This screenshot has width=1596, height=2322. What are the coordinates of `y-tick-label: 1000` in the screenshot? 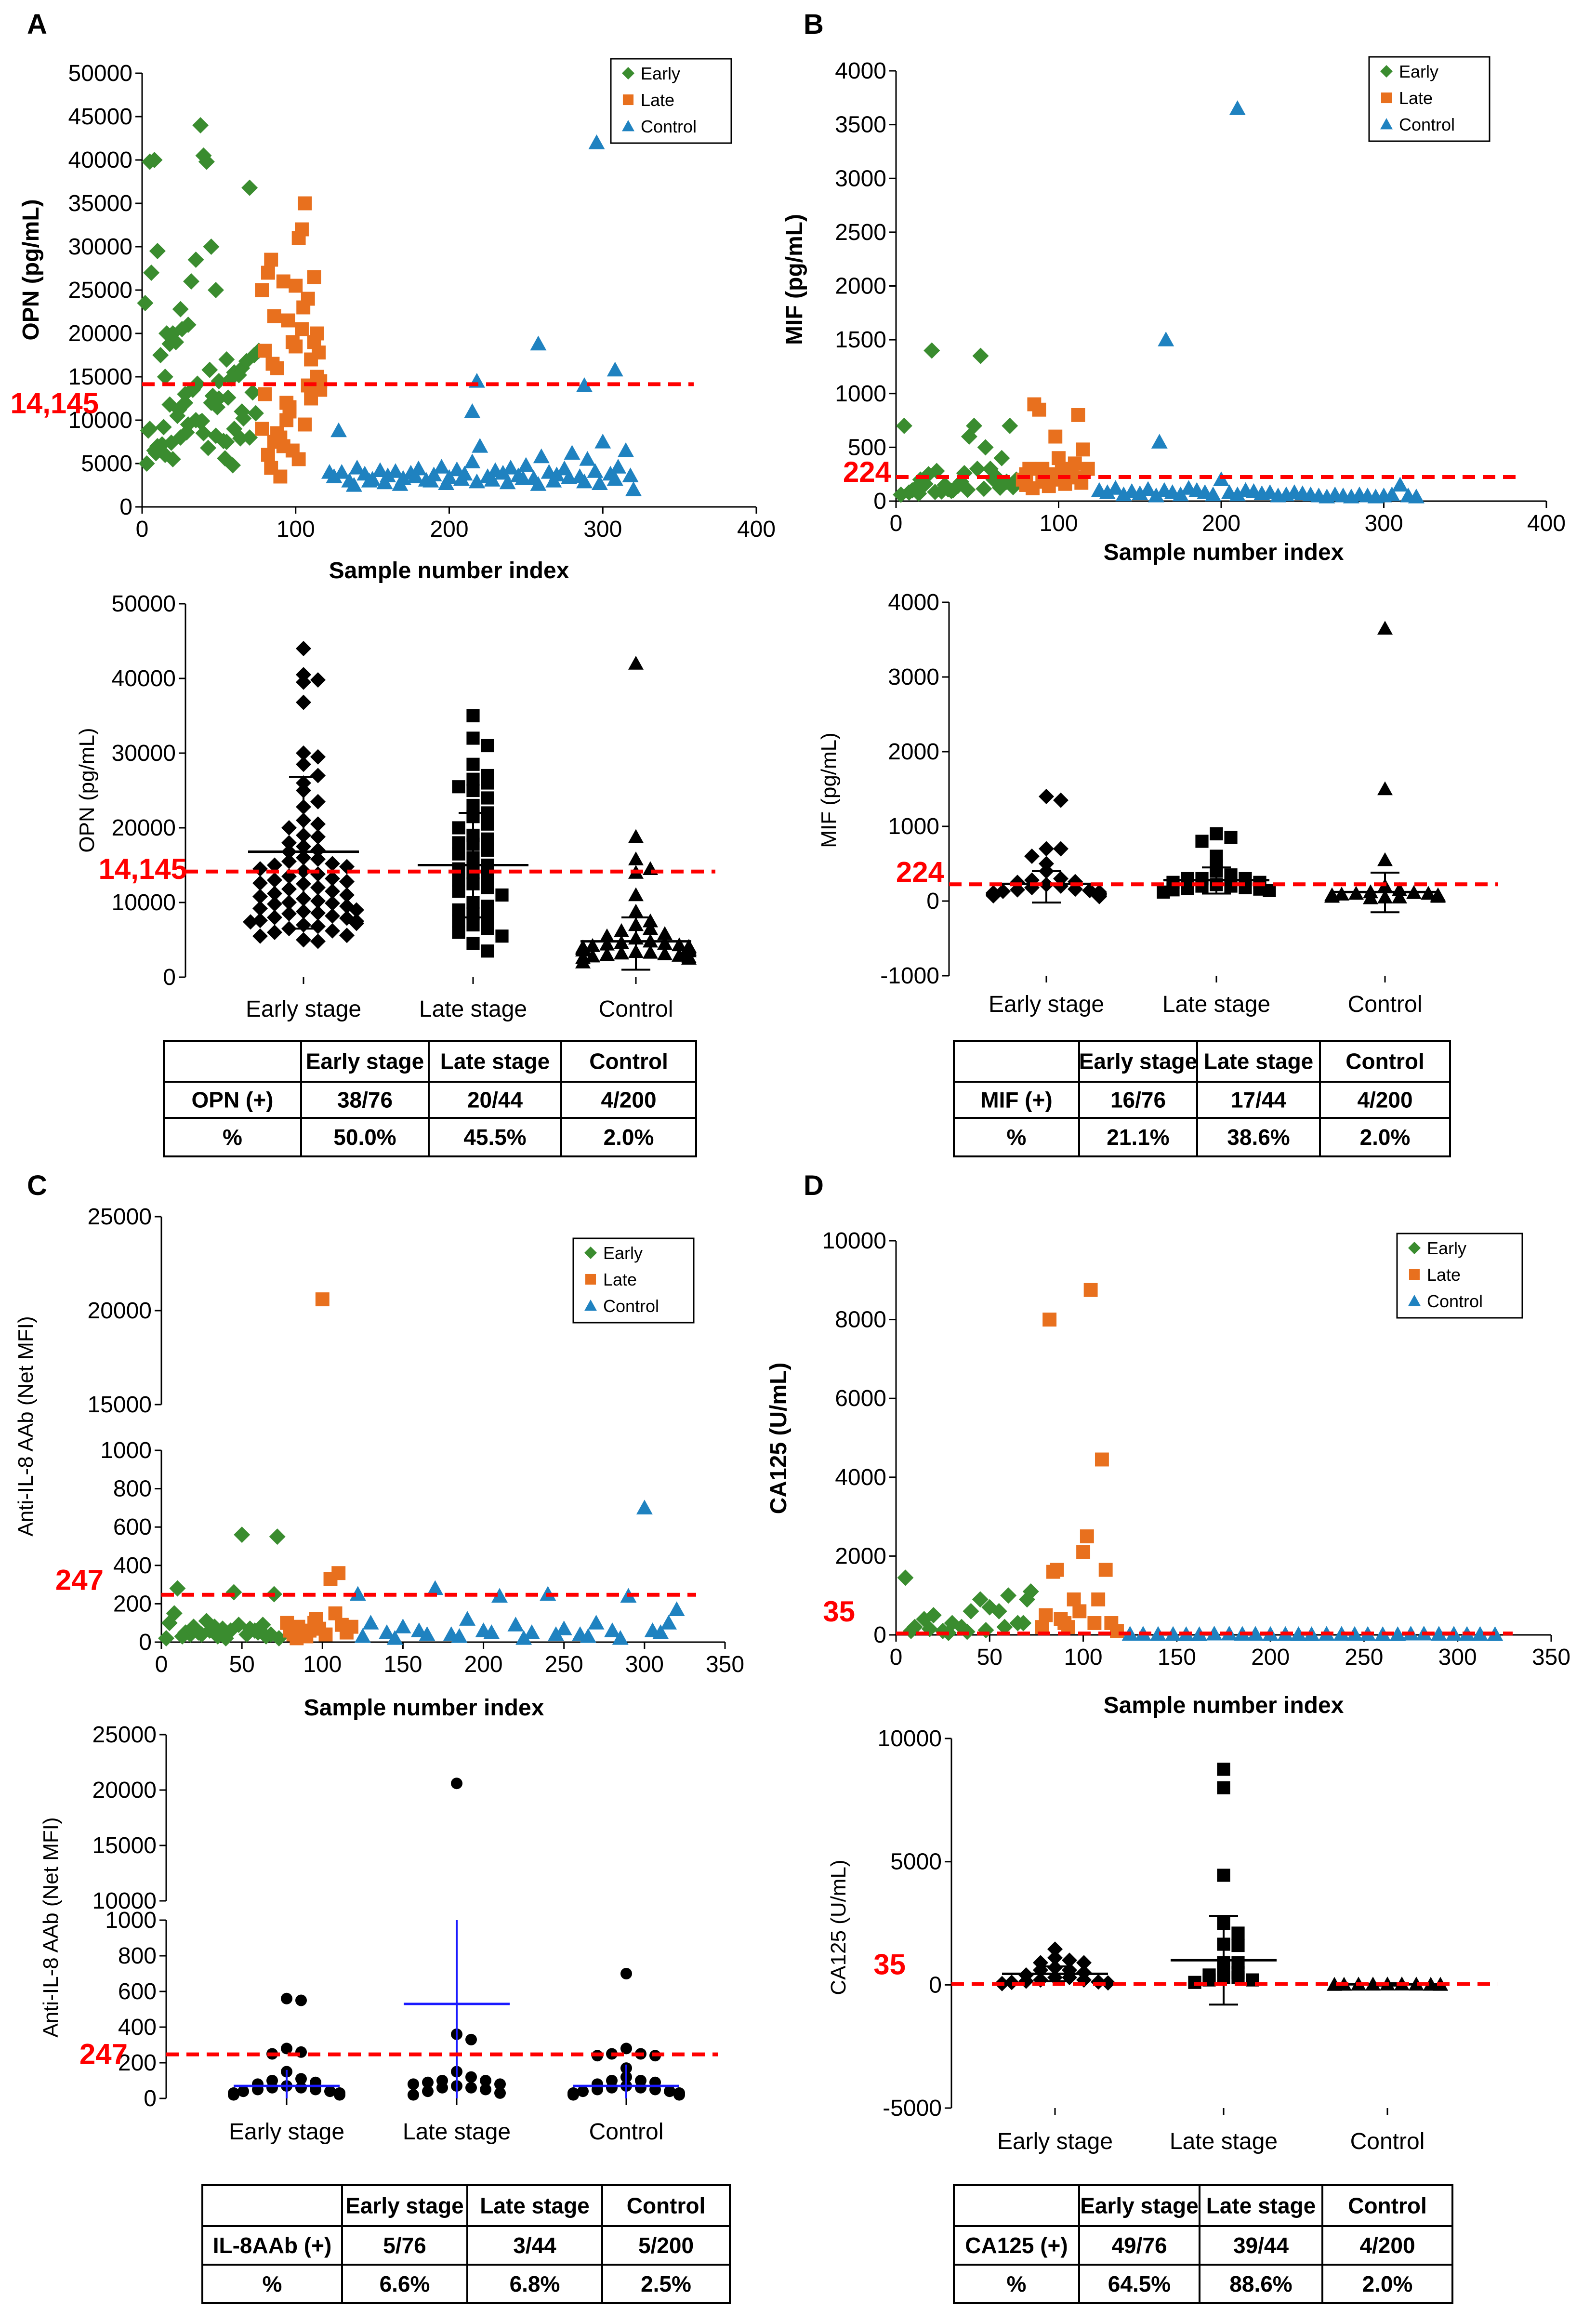 It's located at (126, 1450).